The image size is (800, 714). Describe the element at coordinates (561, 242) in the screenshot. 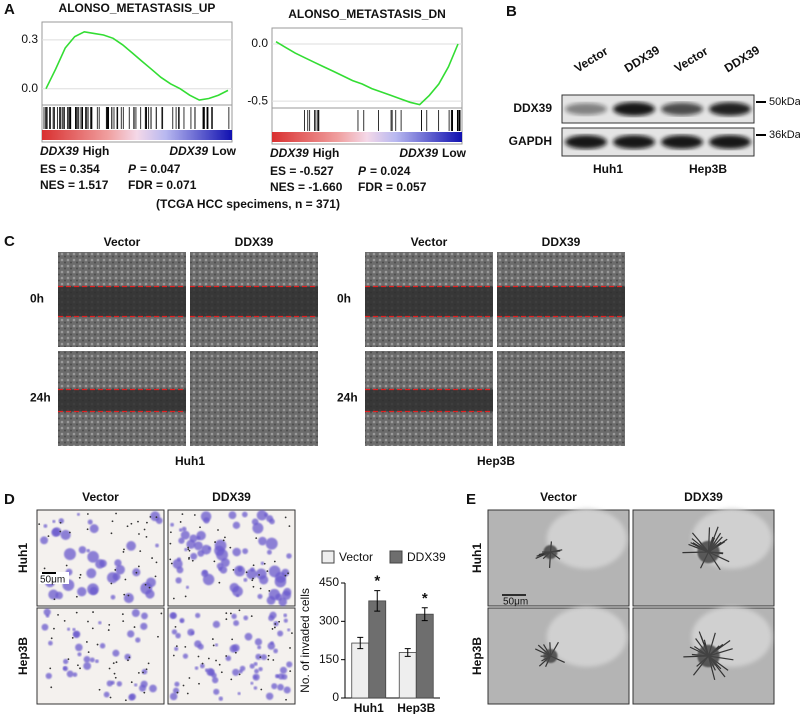

I see `column-label: DDX39` at that location.